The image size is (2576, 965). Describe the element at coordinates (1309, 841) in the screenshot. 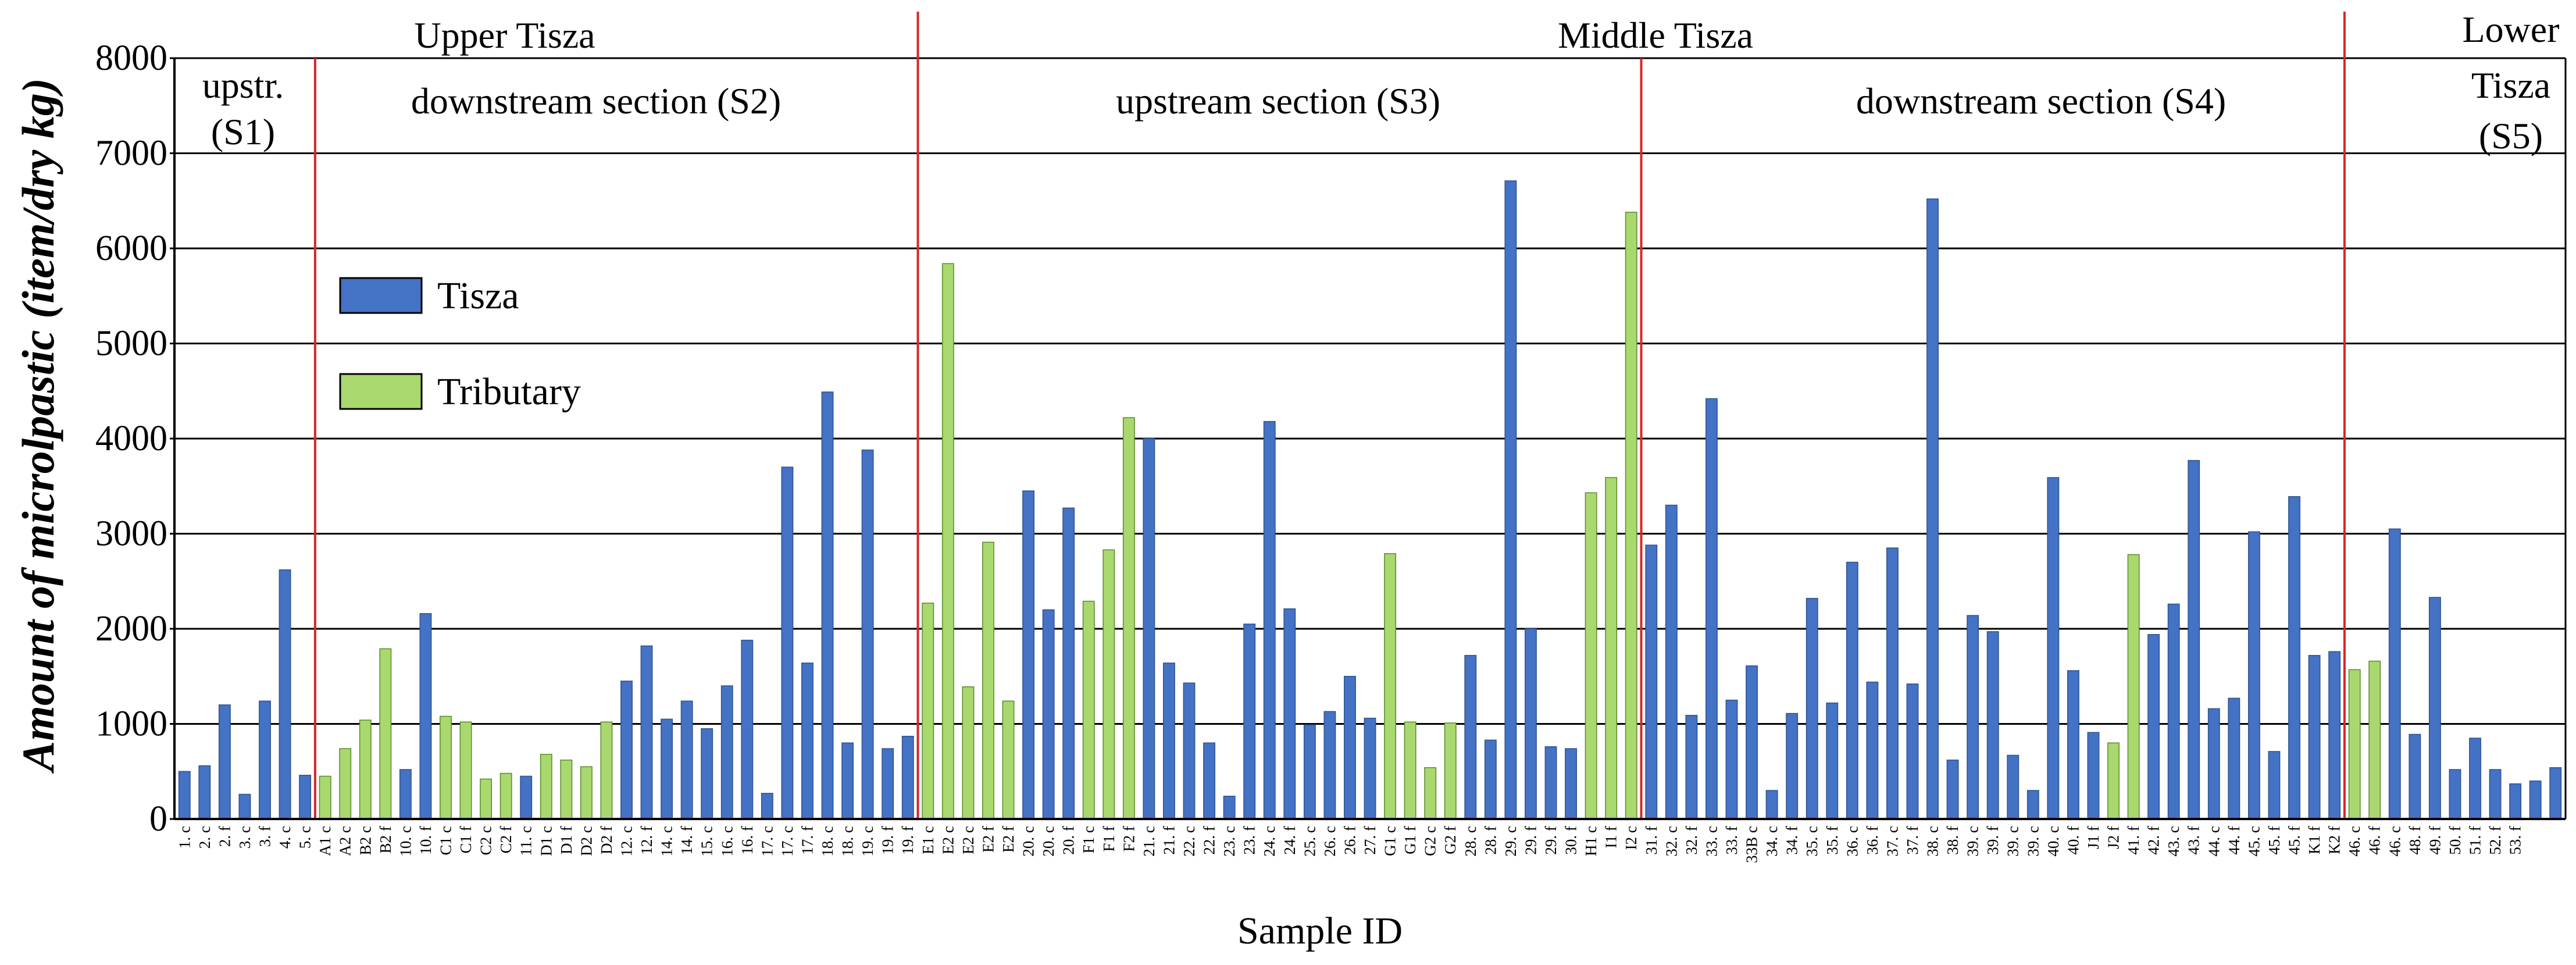

I see `x-tick-label: 25. c` at that location.